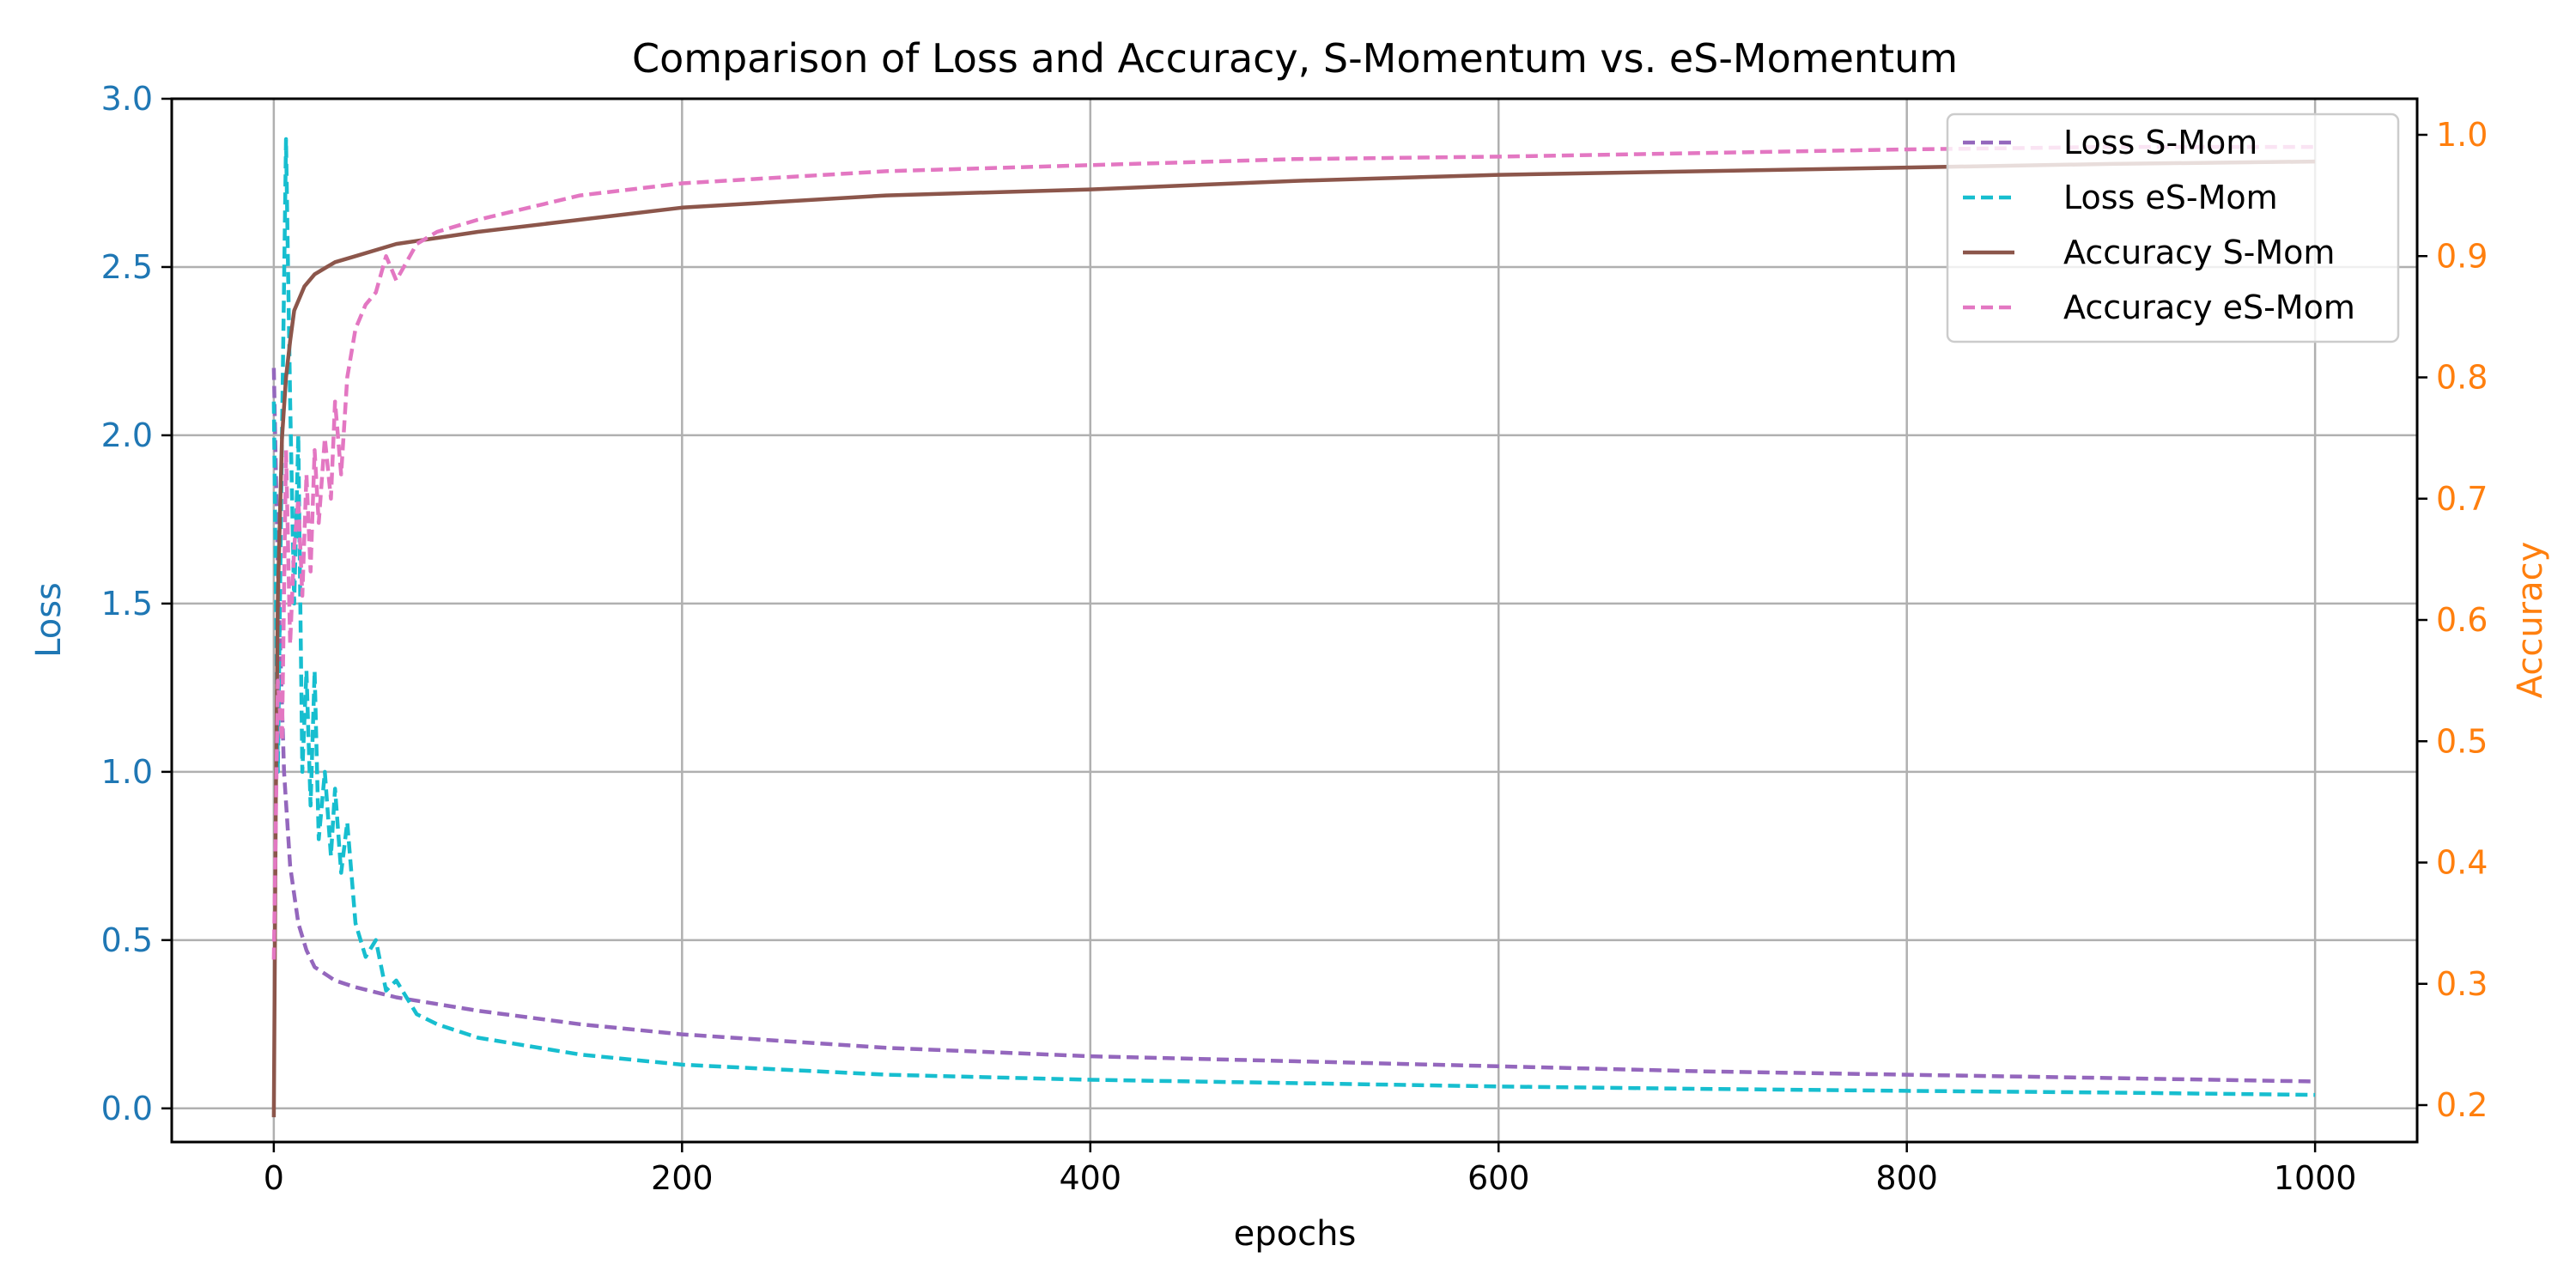 Image resolution: width=2576 pixels, height=1288 pixels. What do you see at coordinates (2462, 741) in the screenshot?
I see `y-right-tick-label: 0.5` at bounding box center [2462, 741].